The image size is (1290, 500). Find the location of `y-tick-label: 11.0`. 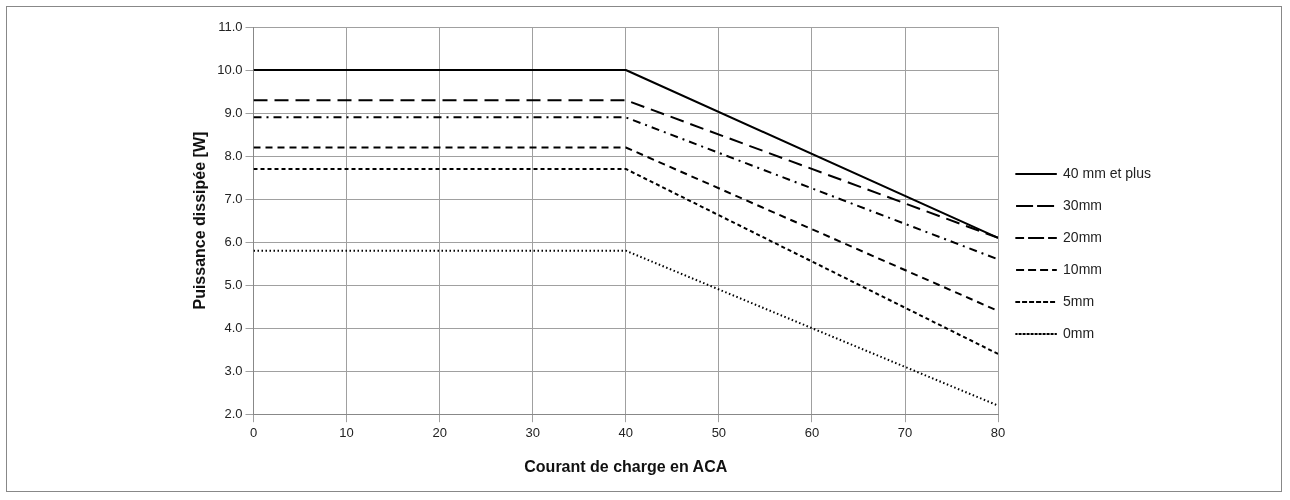

y-tick-label: 11.0 is located at coordinates (230, 26).